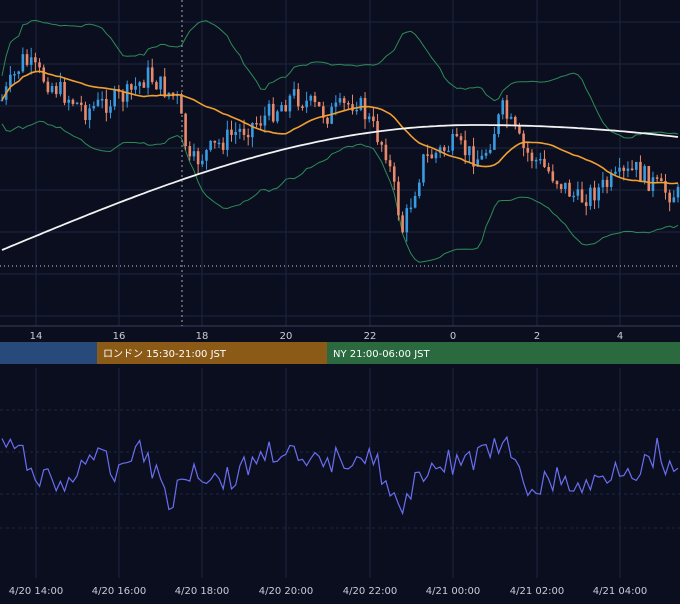 This screenshot has width=680, height=604. Describe the element at coordinates (503, 353) in the screenshot. I see `session-segment` at that location.